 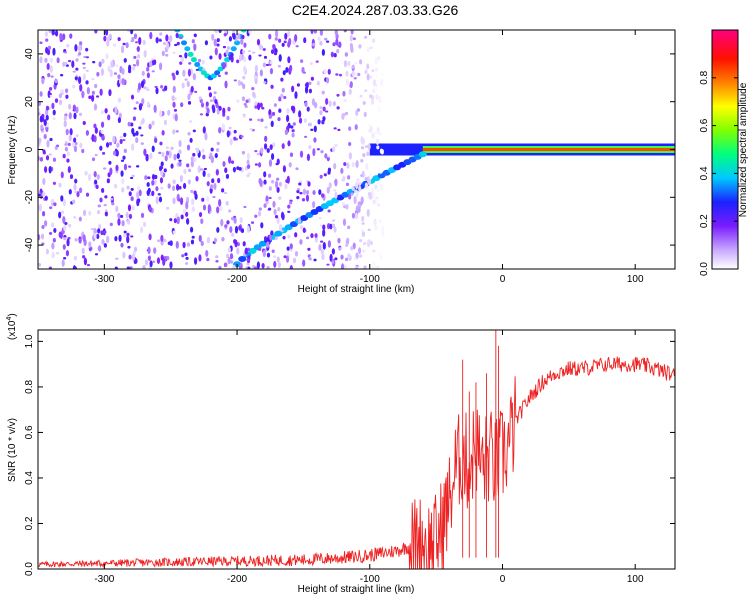 I want to click on converging-line-segment, so click(x=242, y=258).